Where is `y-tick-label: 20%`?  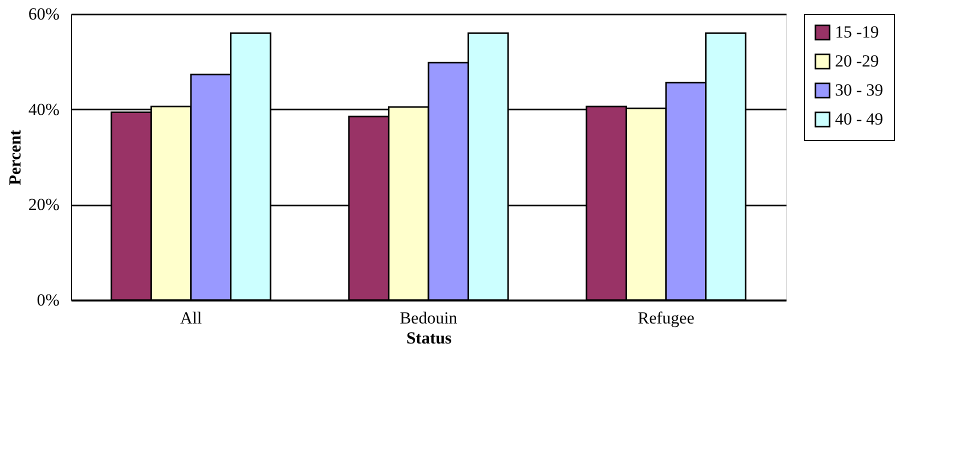 y-tick-label: 20% is located at coordinates (44, 204).